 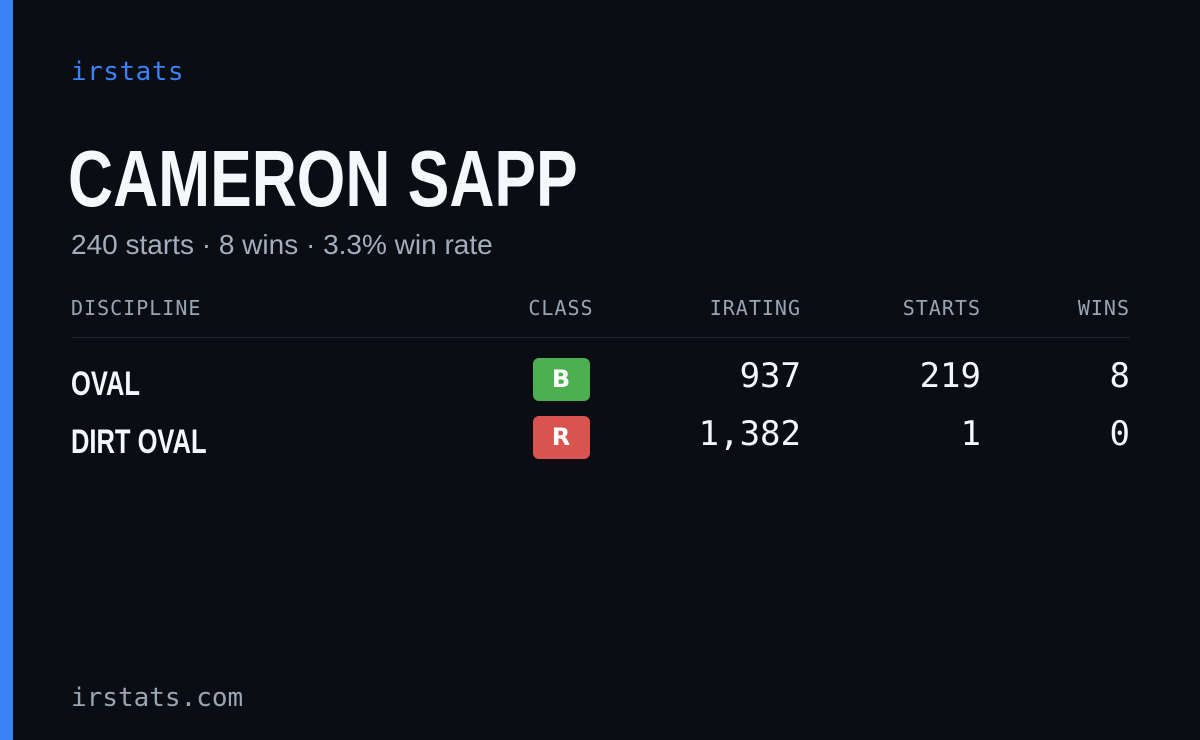 What do you see at coordinates (1055, 373) in the screenshot?
I see `wins-cell: 8` at bounding box center [1055, 373].